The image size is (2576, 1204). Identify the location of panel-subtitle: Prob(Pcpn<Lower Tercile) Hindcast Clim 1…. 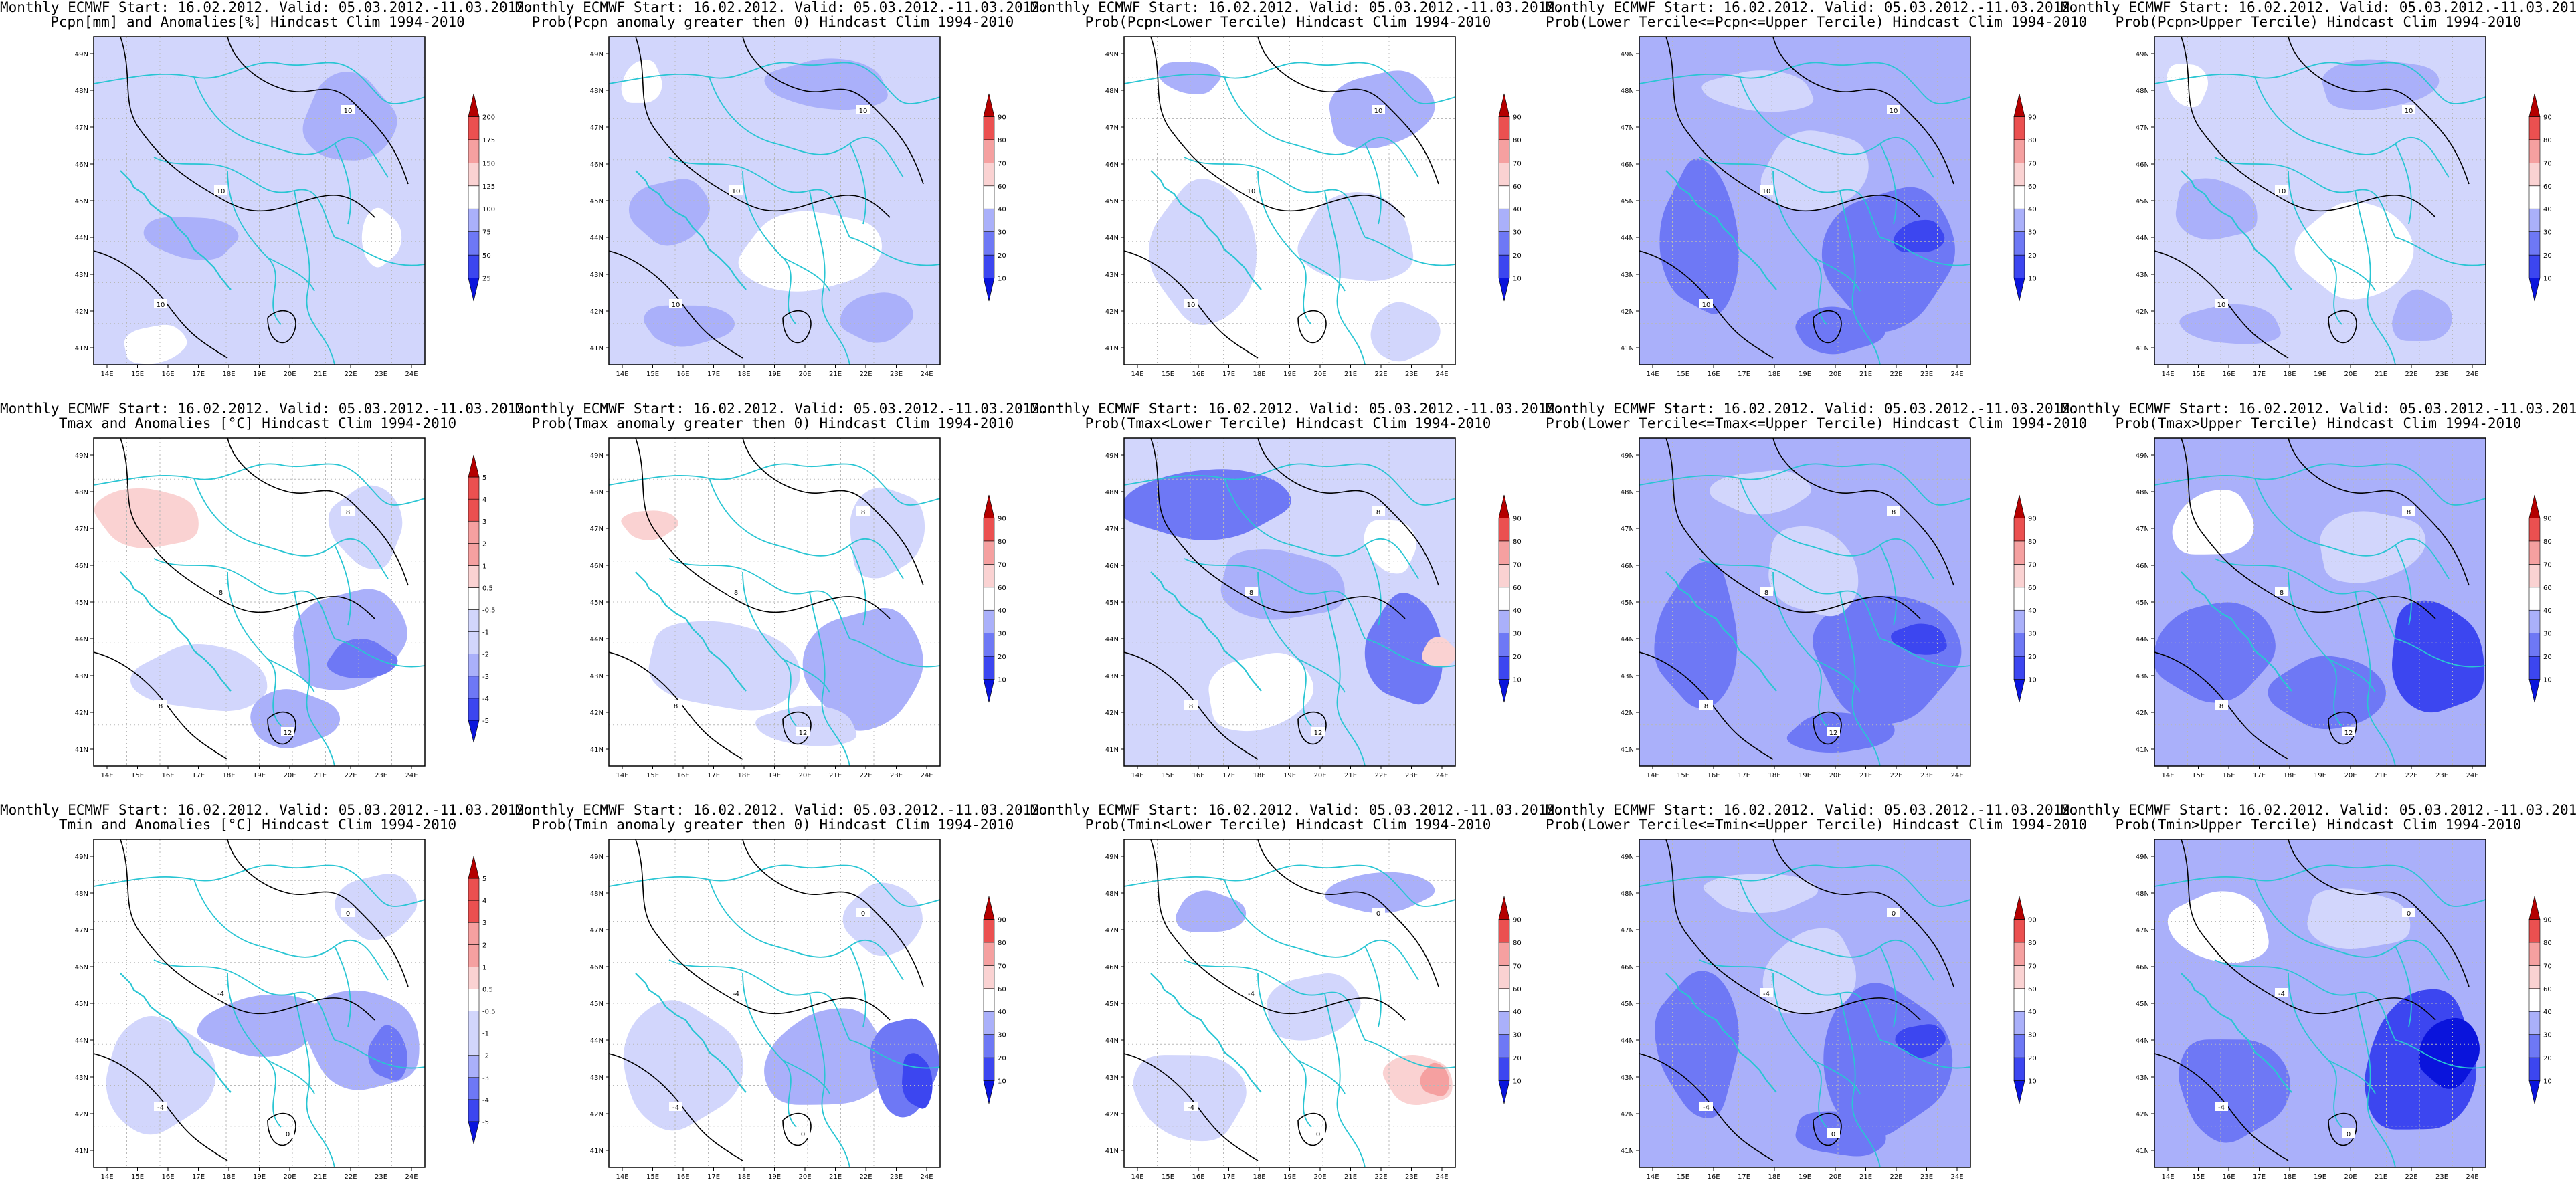
(1288, 22).